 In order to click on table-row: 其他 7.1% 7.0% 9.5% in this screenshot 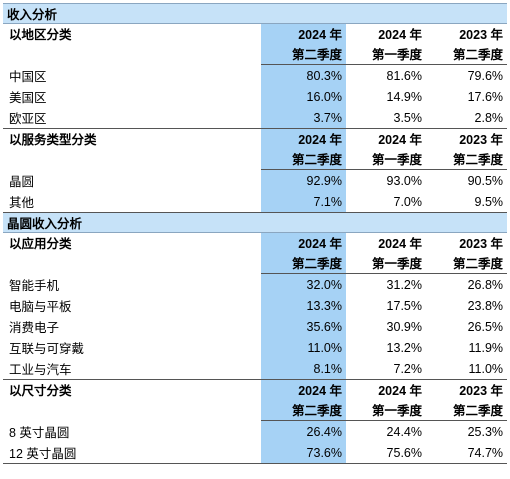, I will do `click(255, 202)`.